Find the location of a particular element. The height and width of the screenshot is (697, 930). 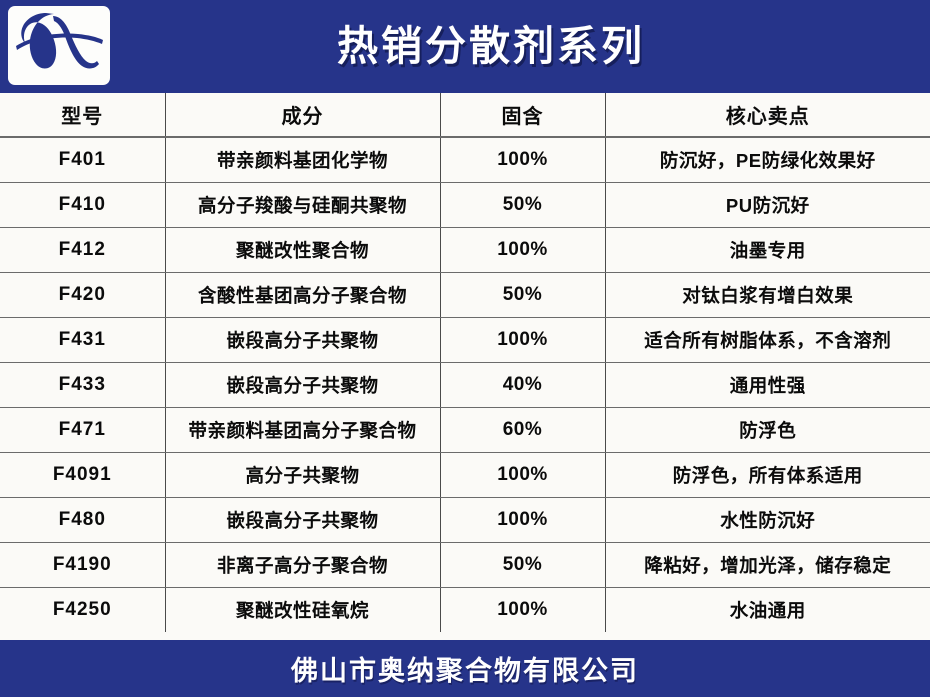

cell-model: F401 is located at coordinates (83, 160).